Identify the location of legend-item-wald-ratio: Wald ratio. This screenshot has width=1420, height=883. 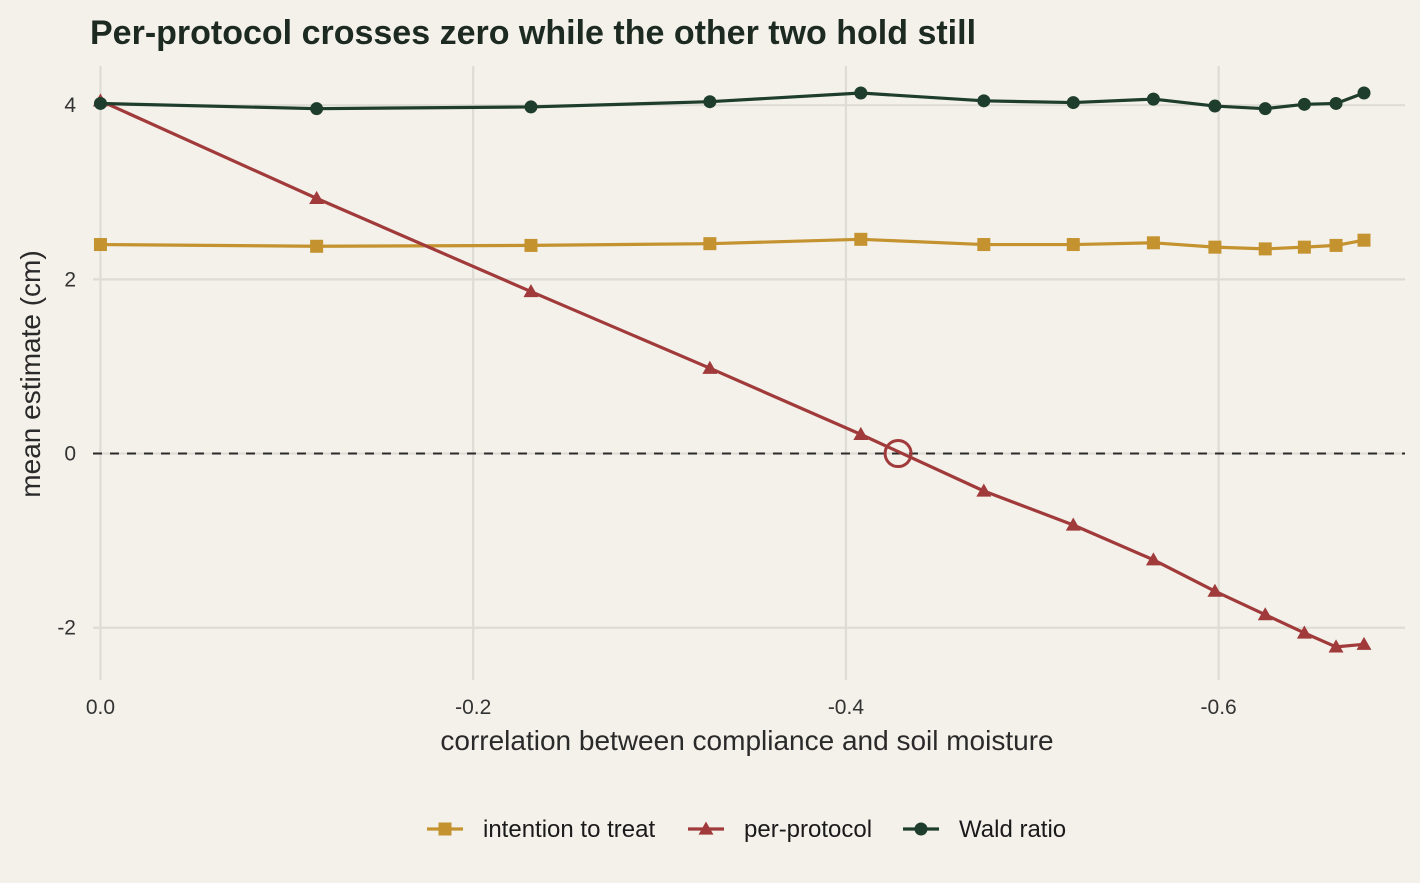
(984, 829).